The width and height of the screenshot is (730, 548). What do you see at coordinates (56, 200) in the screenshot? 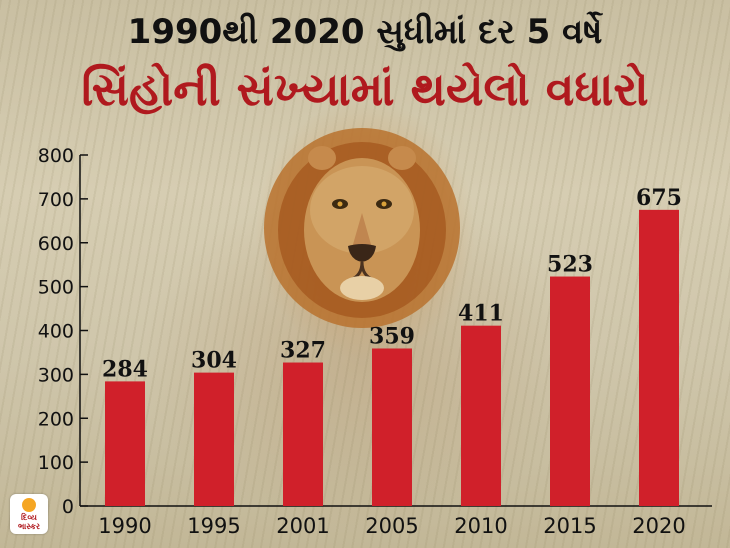
I see `y-tick-label: 700` at bounding box center [56, 200].